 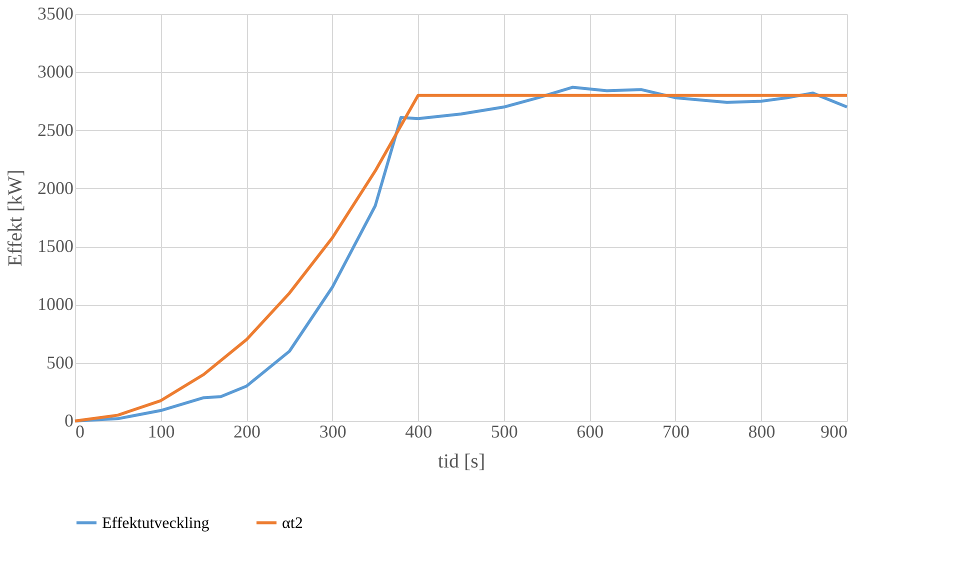 What do you see at coordinates (504, 432) in the screenshot?
I see `x-tick-label: 500` at bounding box center [504, 432].